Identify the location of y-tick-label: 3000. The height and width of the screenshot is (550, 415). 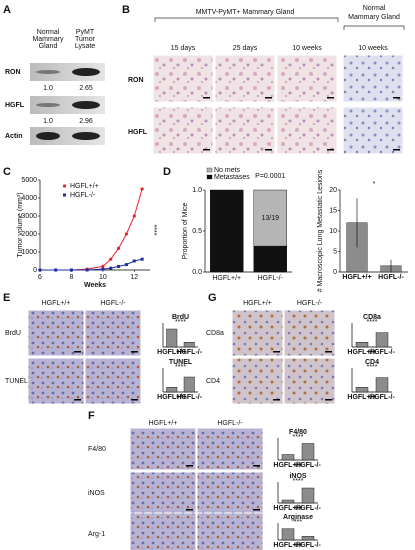
(29, 216).